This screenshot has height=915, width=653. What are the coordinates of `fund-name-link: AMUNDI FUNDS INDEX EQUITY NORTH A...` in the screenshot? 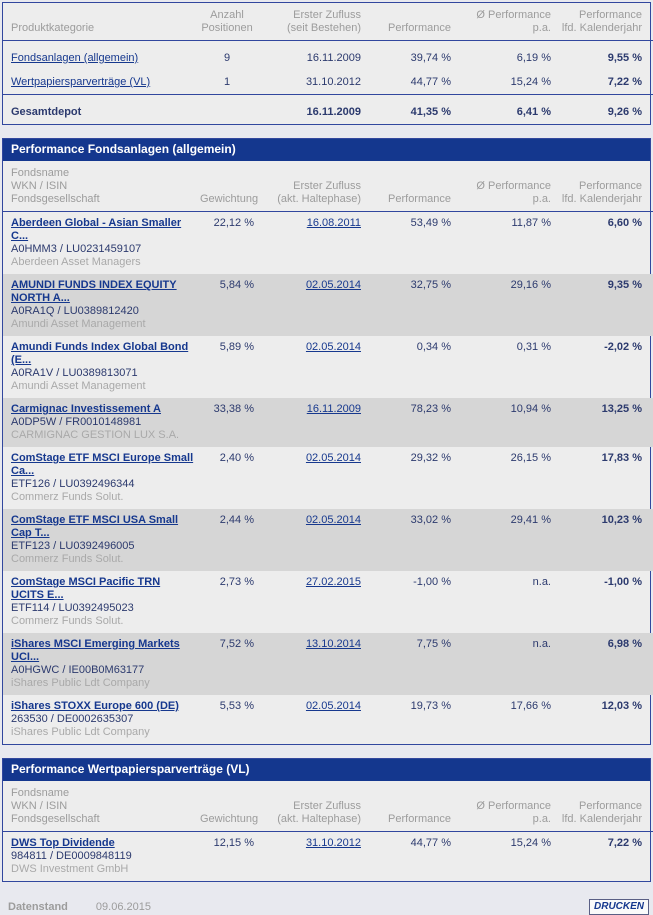 It's located at (94, 291).